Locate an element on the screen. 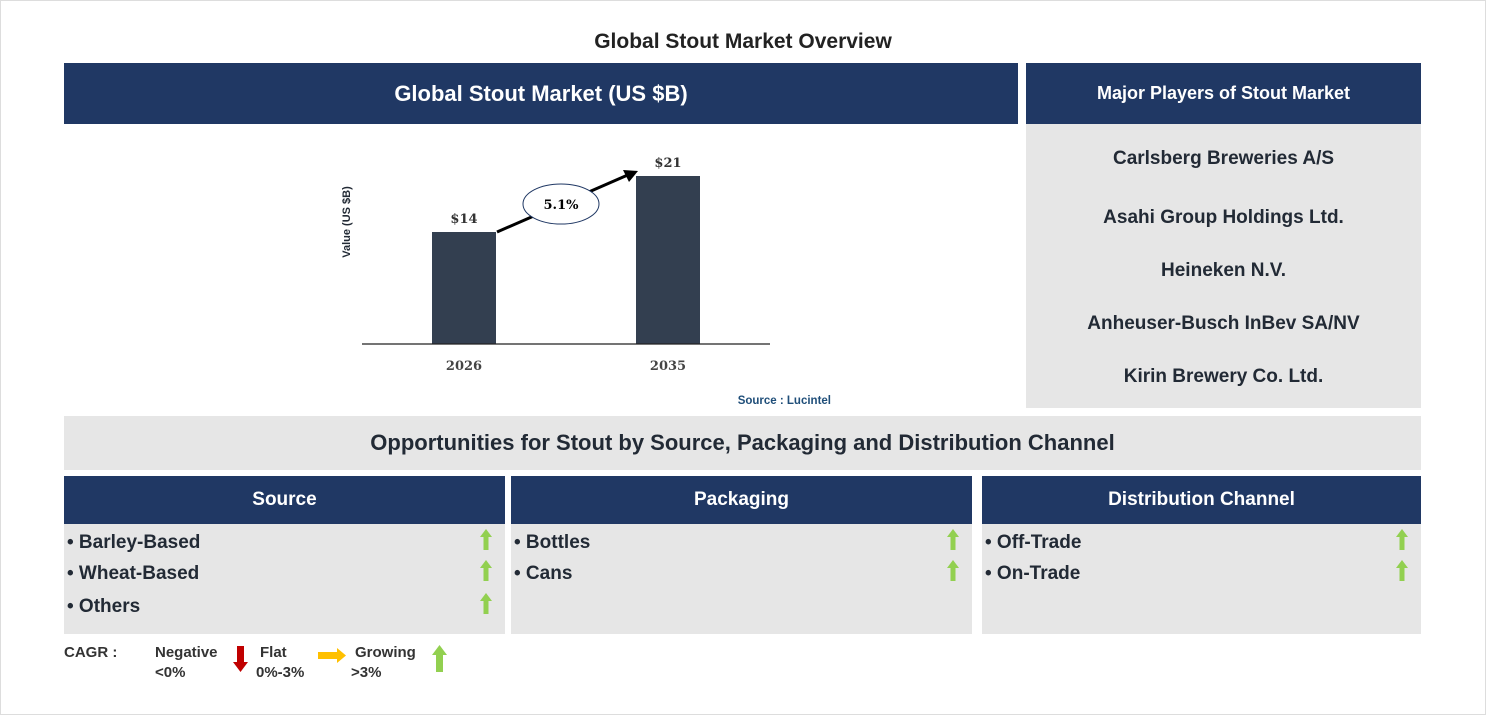 This screenshot has height=715, width=1486. data-label: $14 is located at coordinates (463, 219).